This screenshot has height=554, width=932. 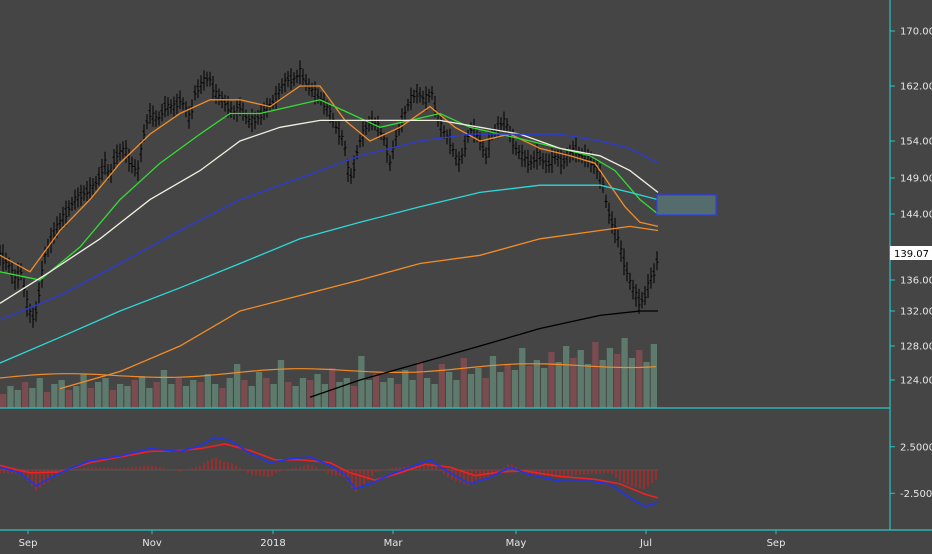 I want to click on x-tick-label: 2018, so click(x=272, y=543).